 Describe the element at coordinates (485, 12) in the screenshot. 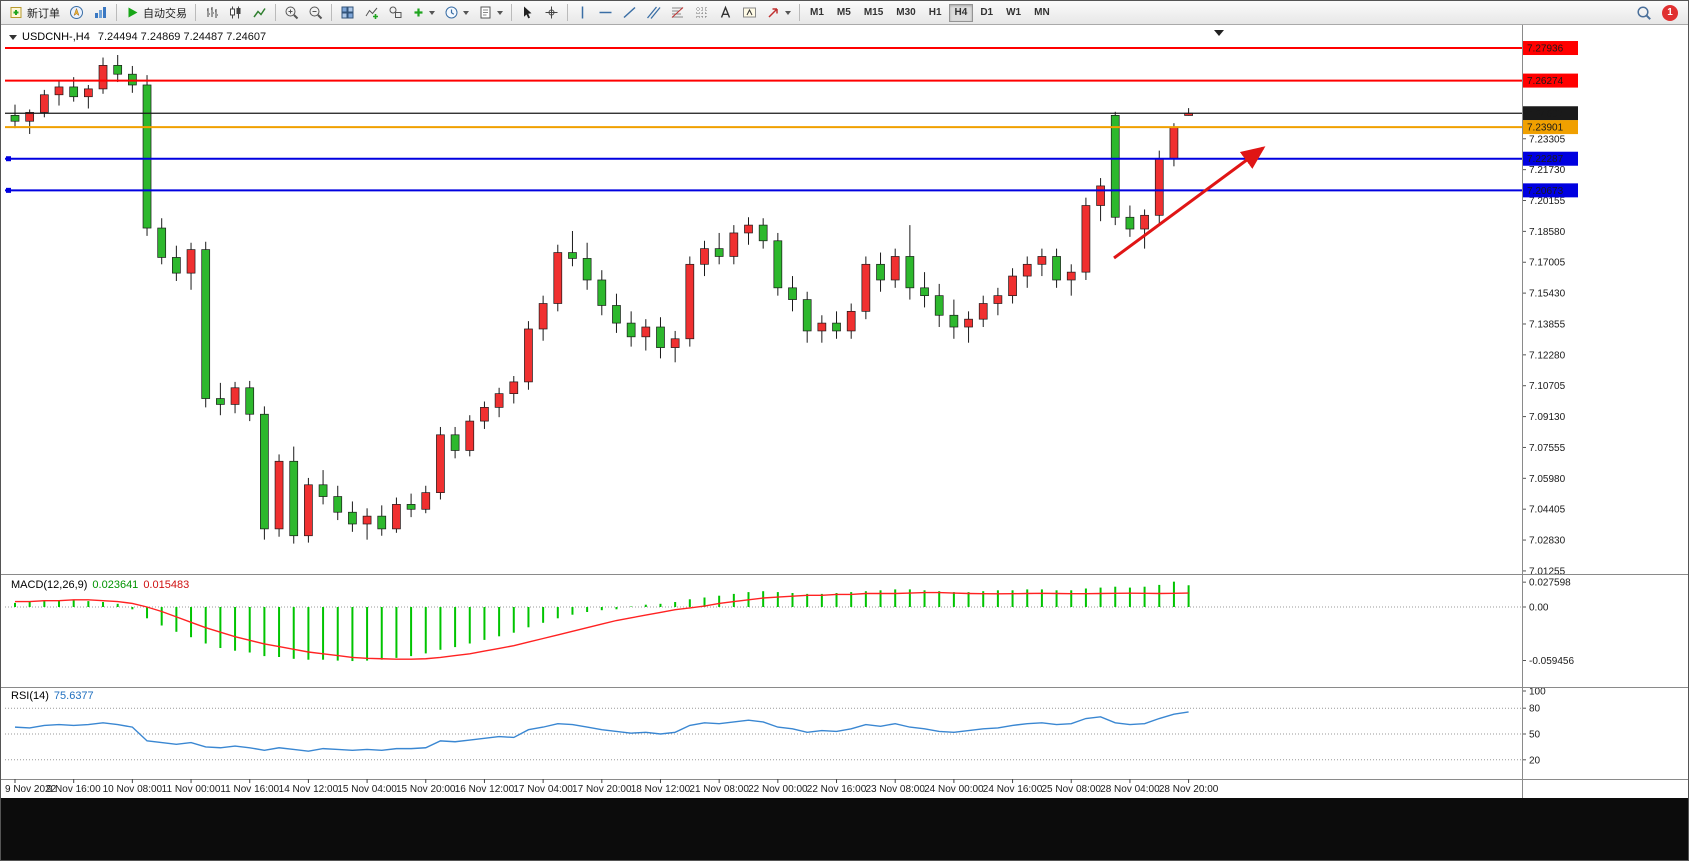

I see `templates-icon` at that location.